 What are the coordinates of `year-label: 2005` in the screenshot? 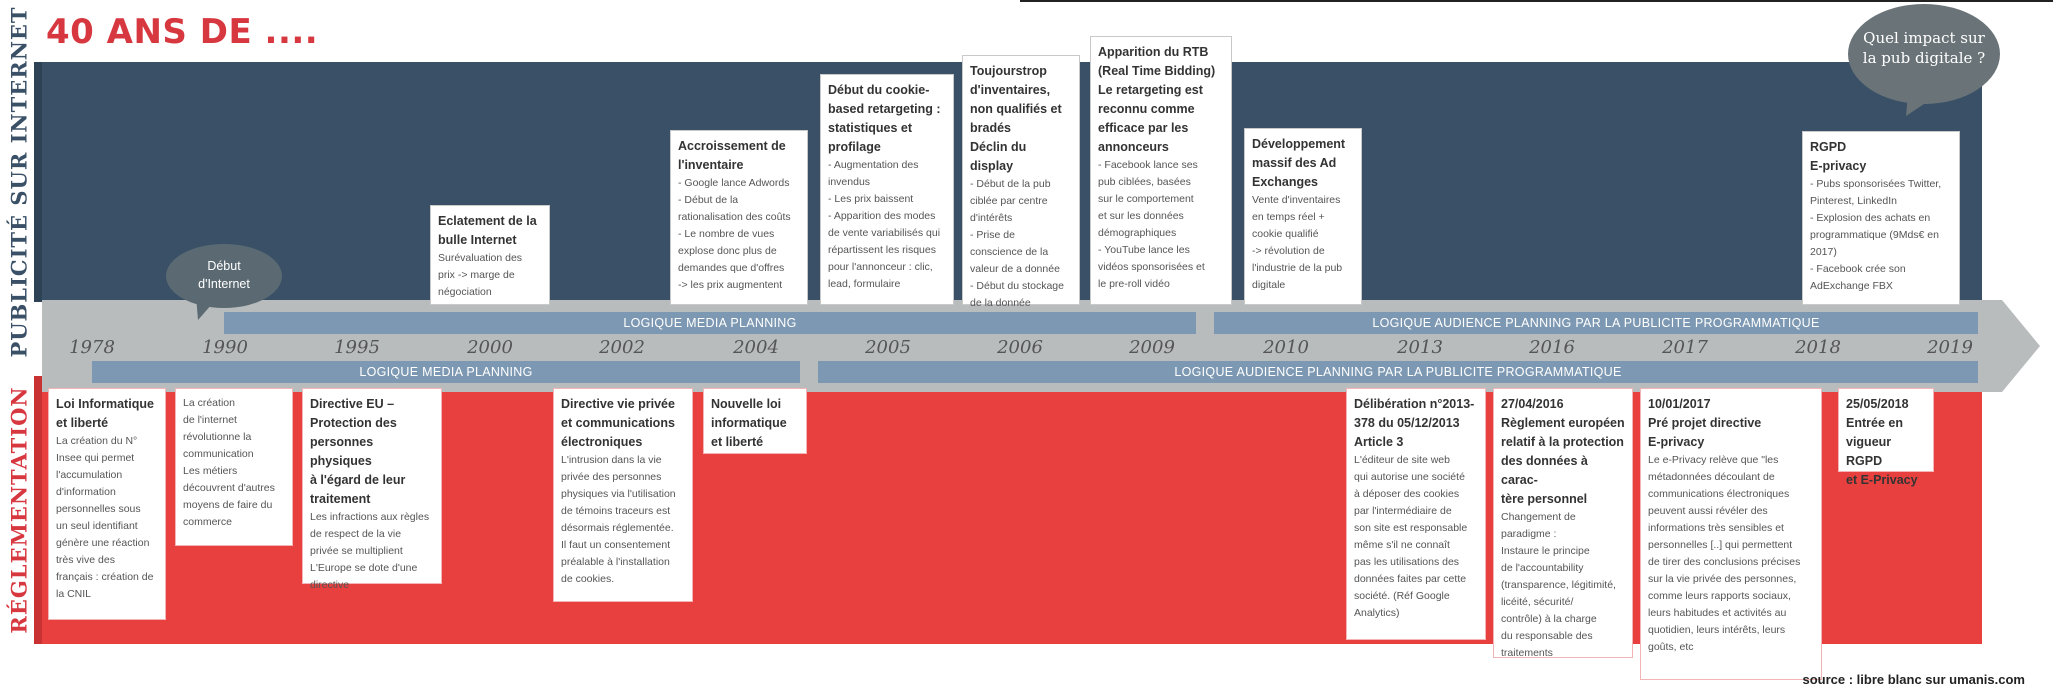 It's located at (888, 347).